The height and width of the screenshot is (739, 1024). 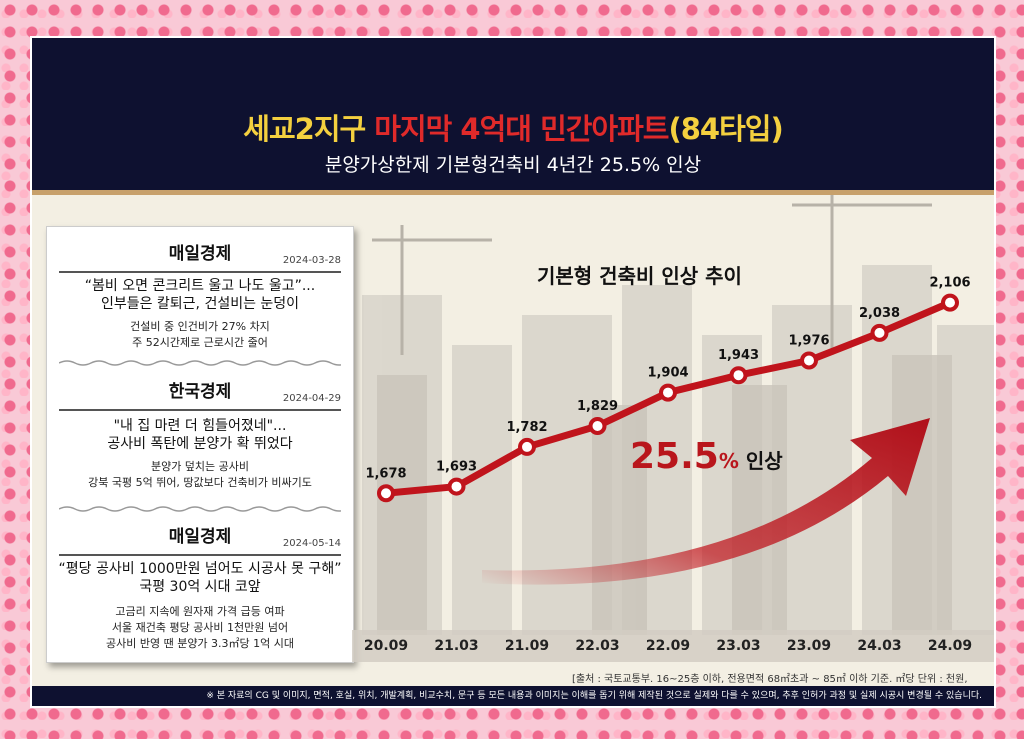 I want to click on x-tick-label: 21.03, so click(x=456, y=646).